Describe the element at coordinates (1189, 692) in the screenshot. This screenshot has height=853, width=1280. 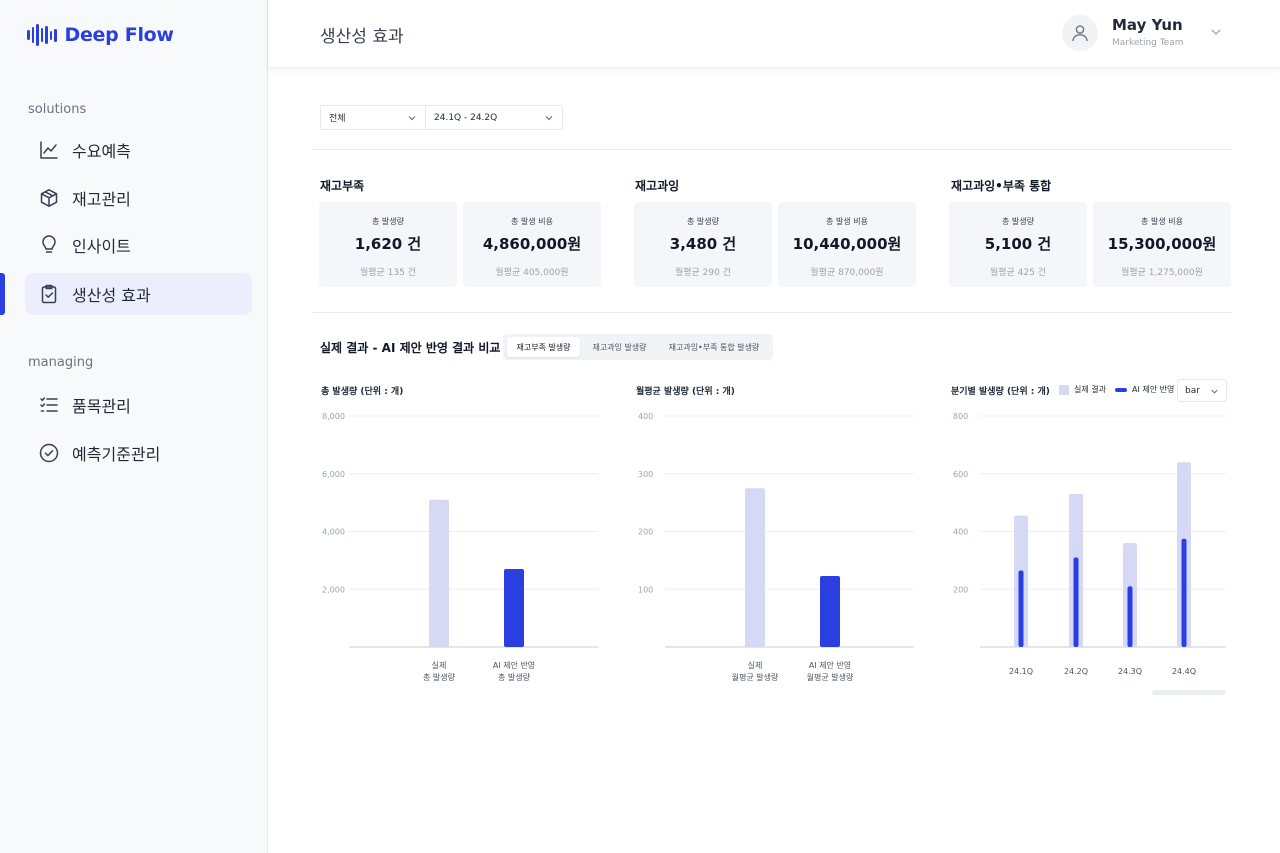
I see `chart-scrollbar` at that location.